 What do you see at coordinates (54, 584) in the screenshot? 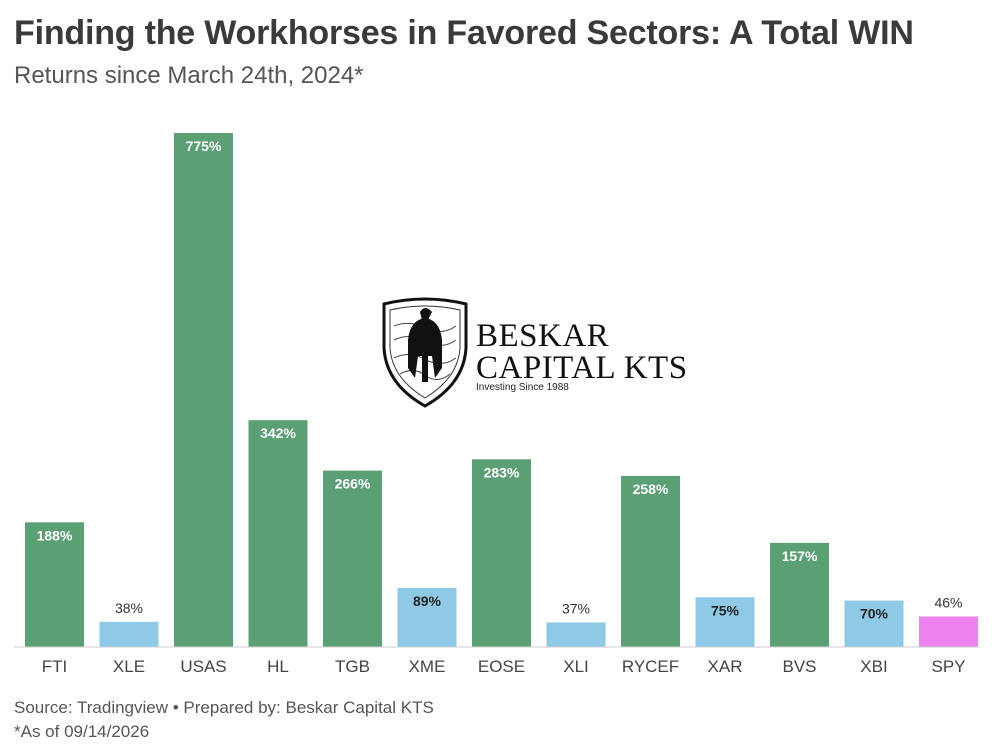
I see `bar-fti` at bounding box center [54, 584].